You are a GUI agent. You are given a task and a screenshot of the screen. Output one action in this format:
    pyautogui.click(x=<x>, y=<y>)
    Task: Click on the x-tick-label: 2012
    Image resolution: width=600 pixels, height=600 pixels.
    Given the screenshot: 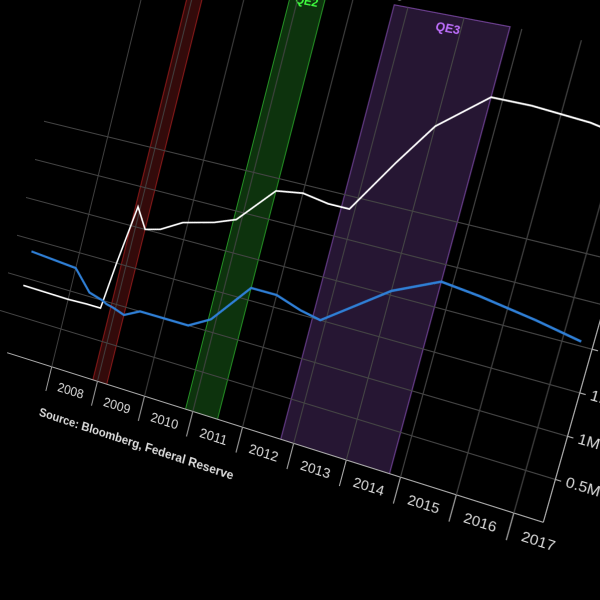 What is the action you would take?
    pyautogui.click(x=263, y=453)
    